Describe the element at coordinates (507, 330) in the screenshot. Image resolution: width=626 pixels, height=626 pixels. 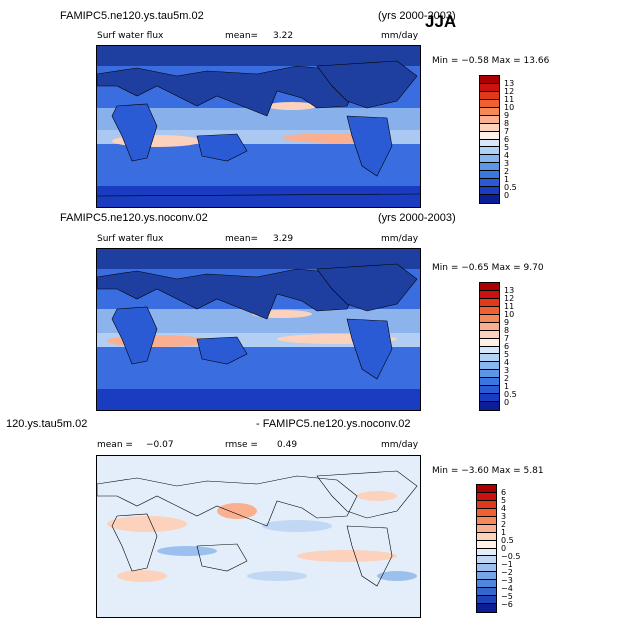
I see `panel-2-cbar-label-5: 8` at that location.